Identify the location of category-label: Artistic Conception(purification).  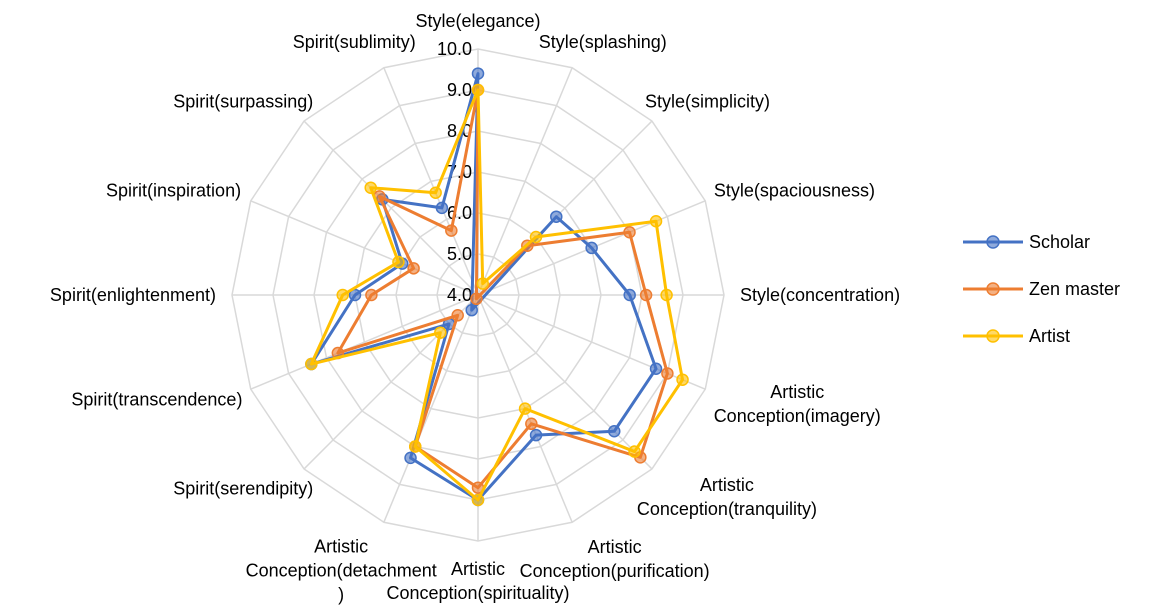
(614, 559).